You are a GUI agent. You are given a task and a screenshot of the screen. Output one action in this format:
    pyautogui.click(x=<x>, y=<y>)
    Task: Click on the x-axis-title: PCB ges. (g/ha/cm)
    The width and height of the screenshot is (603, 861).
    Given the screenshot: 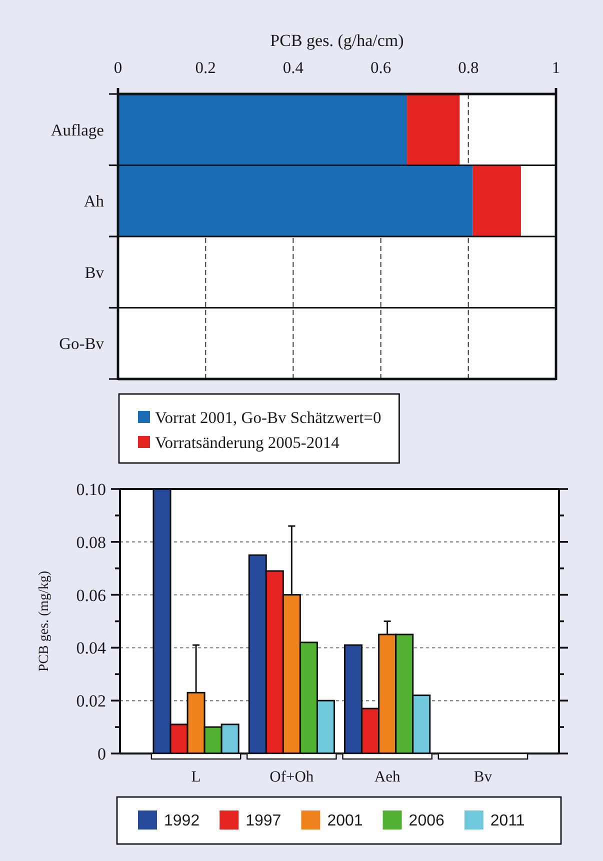 What is the action you would take?
    pyautogui.click(x=337, y=40)
    